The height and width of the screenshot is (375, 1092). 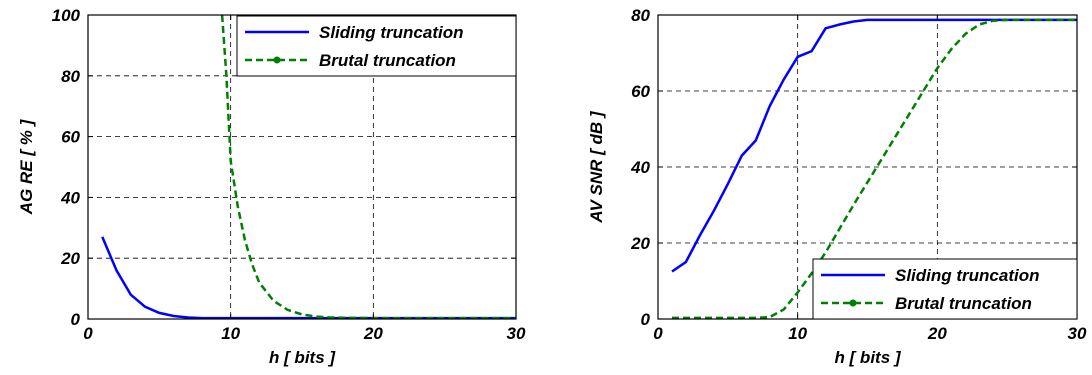 What do you see at coordinates (66, 15) in the screenshot?
I see `y-tick-label: 100` at bounding box center [66, 15].